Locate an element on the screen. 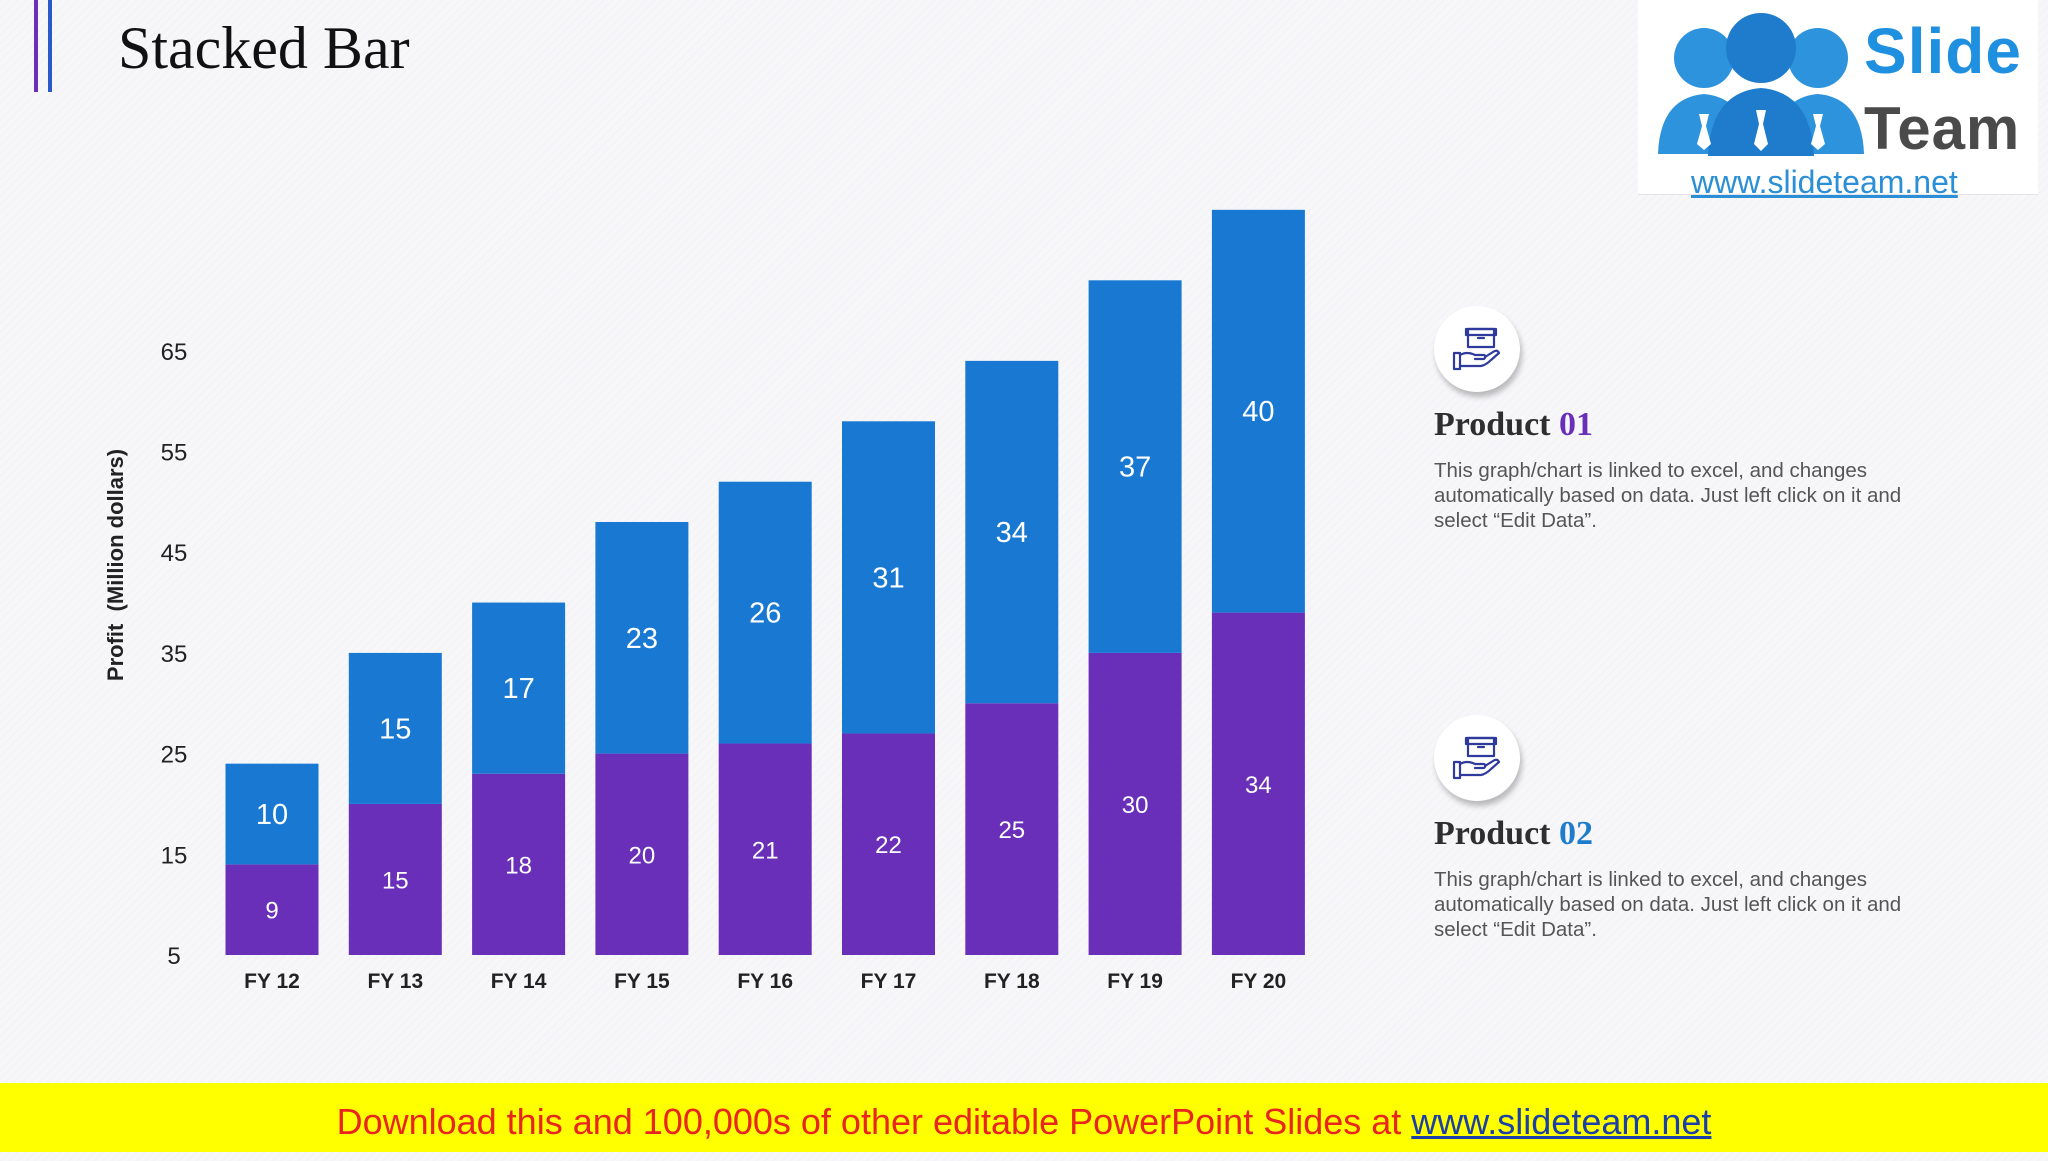  product-02-icon-circle is located at coordinates (1477, 758).